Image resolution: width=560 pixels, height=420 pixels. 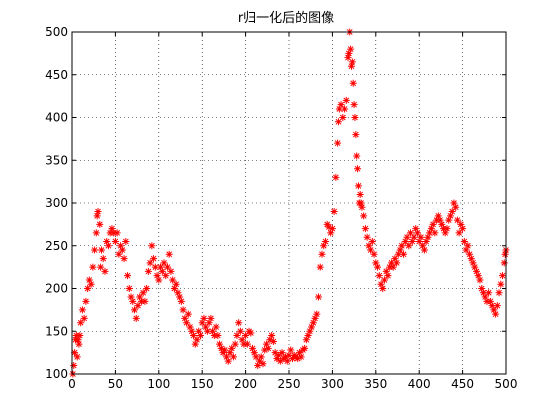 What do you see at coordinates (506, 384) in the screenshot?
I see `x-tick-label: 500` at bounding box center [506, 384].